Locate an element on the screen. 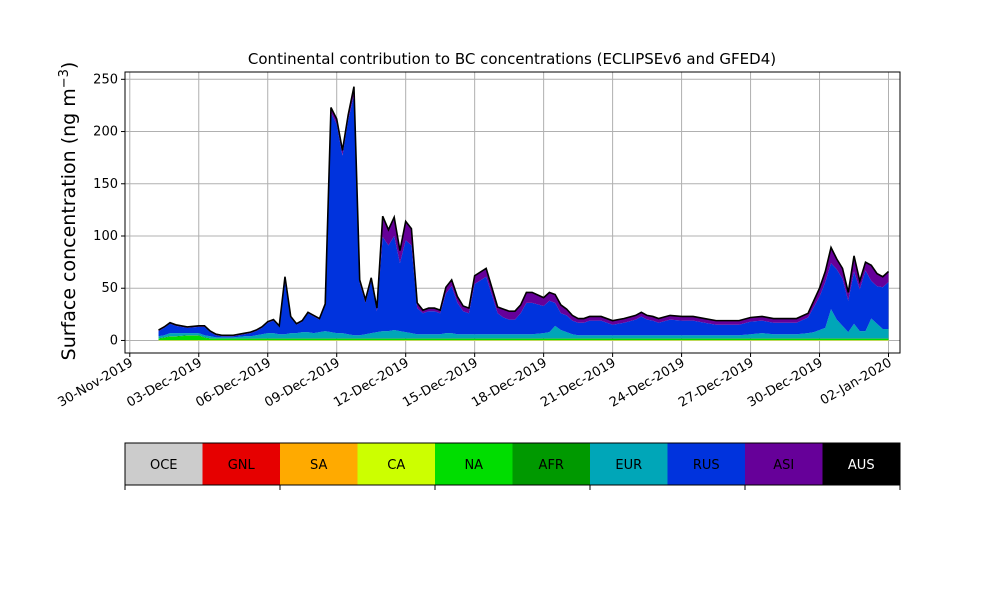 This screenshot has width=1000, height=600. x-tick-label: 21-Dec-2019 is located at coordinates (578, 382).